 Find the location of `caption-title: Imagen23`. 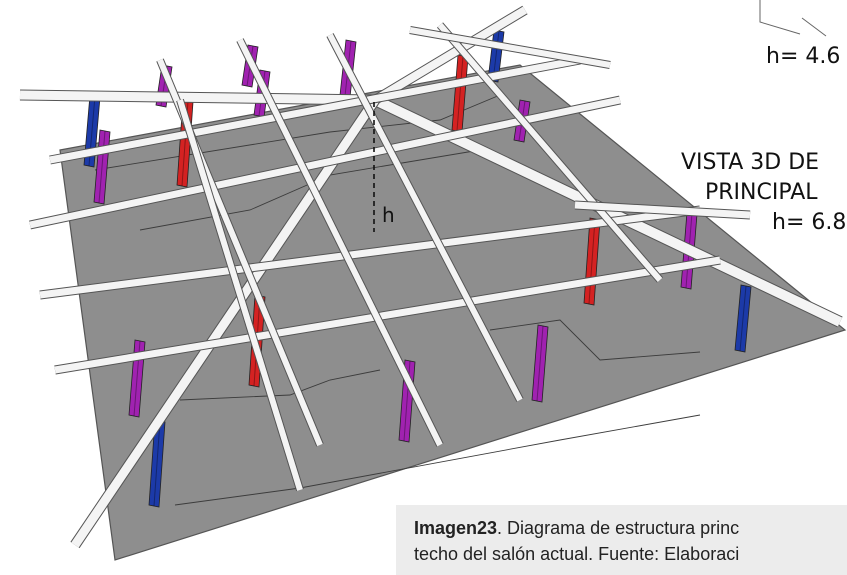

caption-title: Imagen23 is located at coordinates (456, 528).